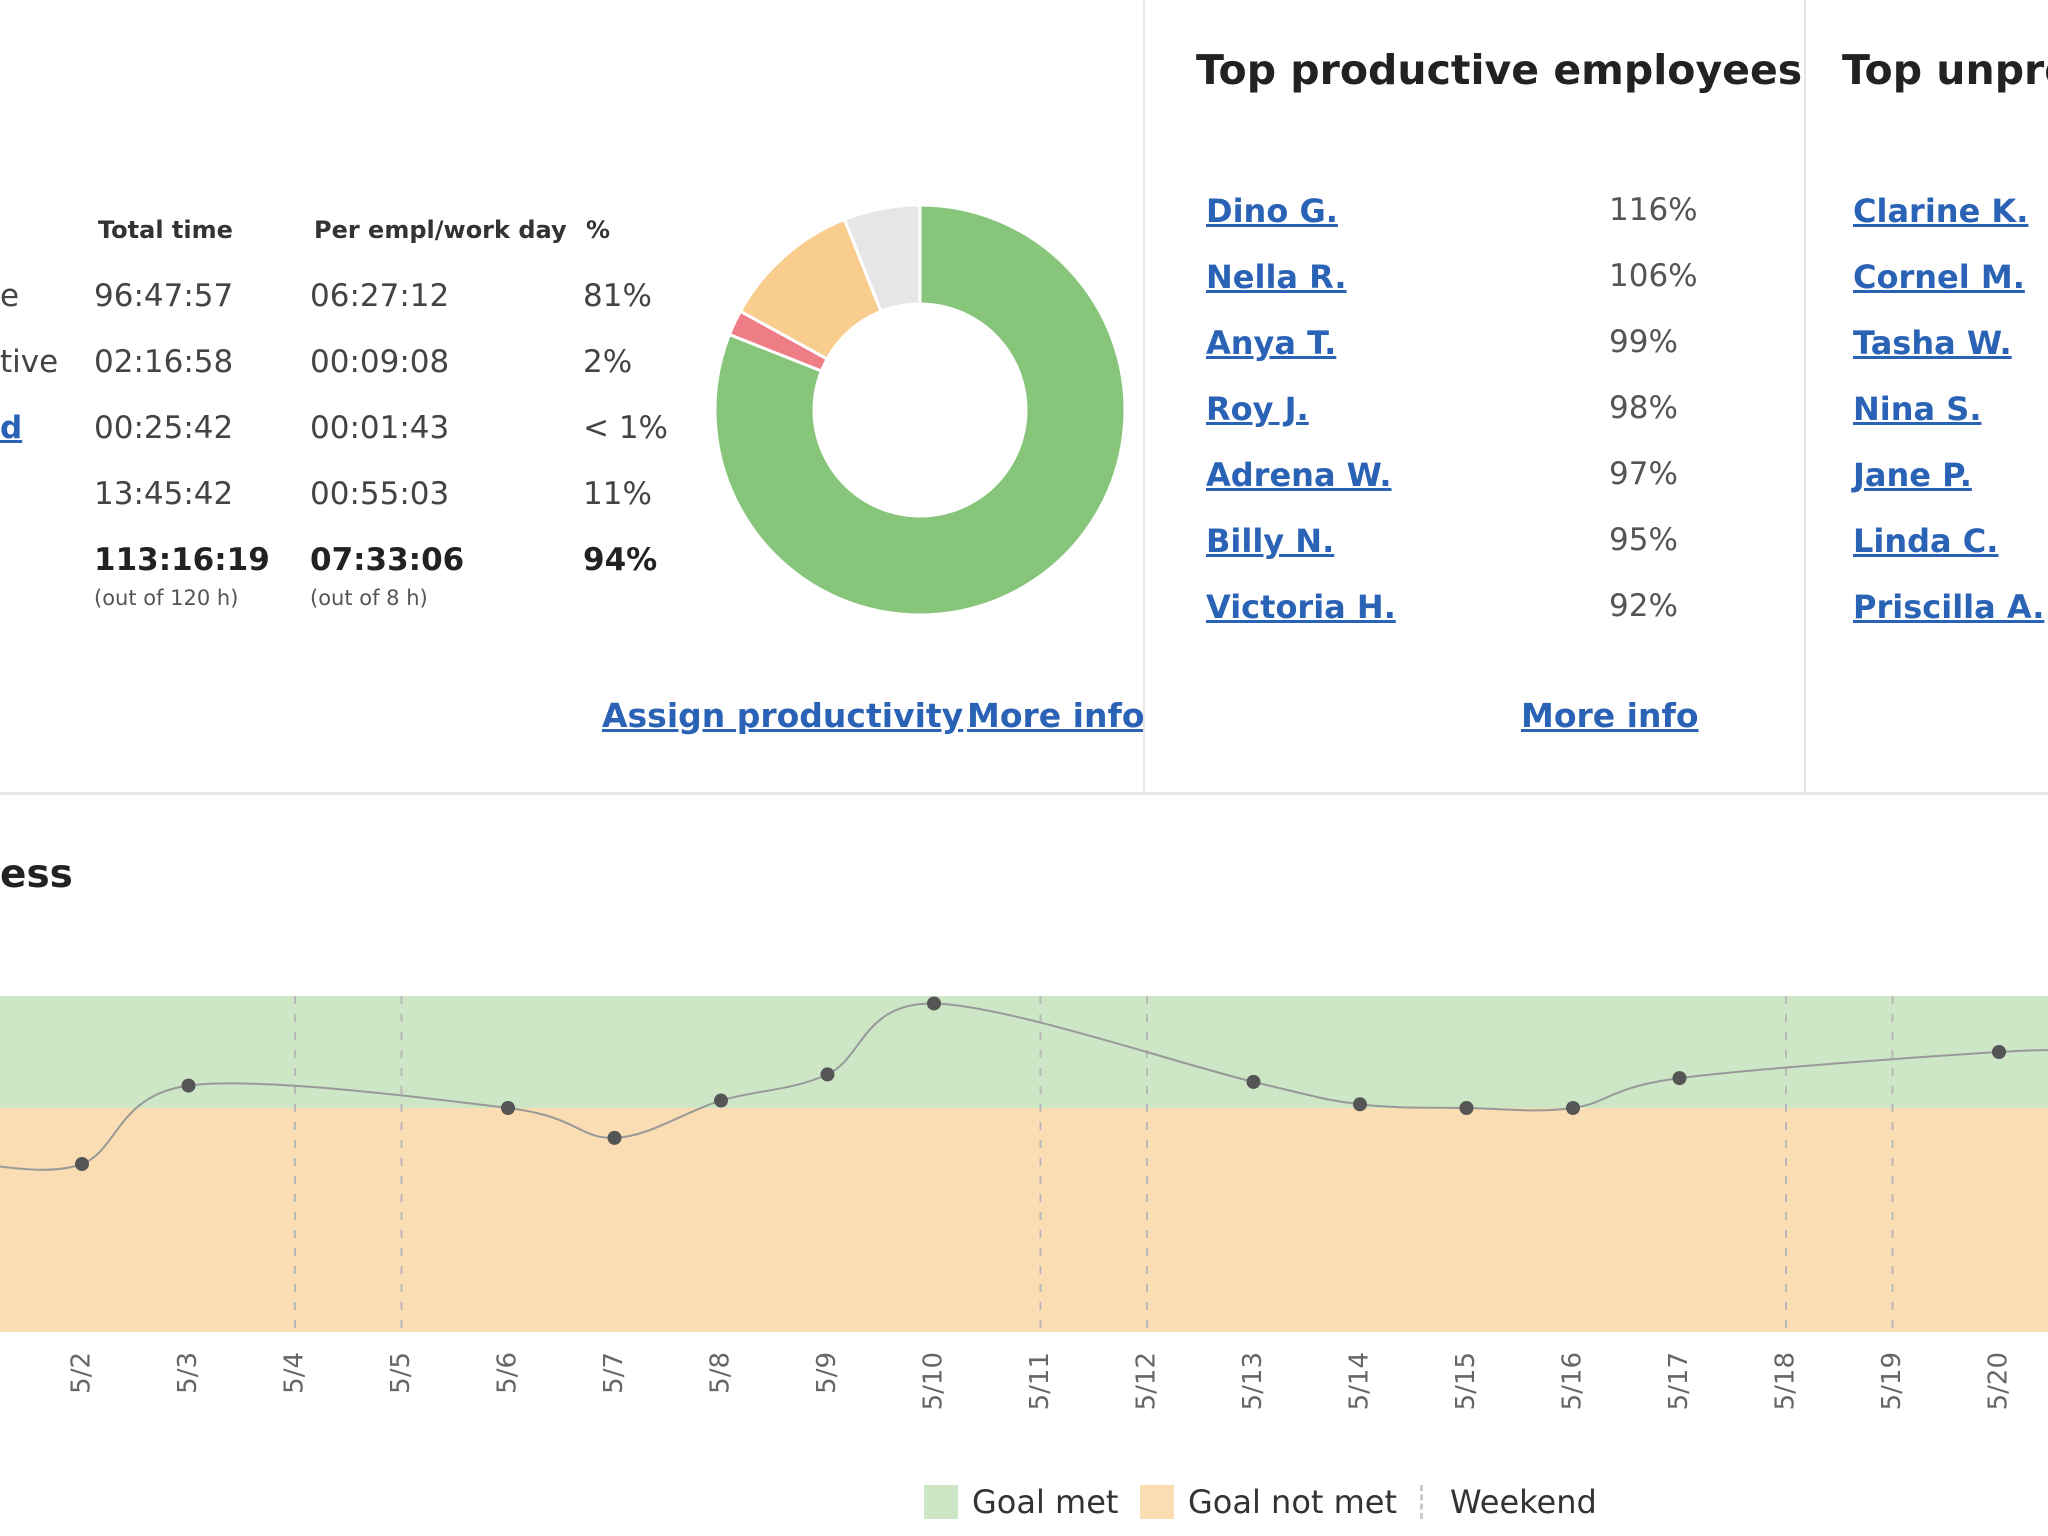  I want to click on top-productive-title: Top productive employees, so click(1499, 70).